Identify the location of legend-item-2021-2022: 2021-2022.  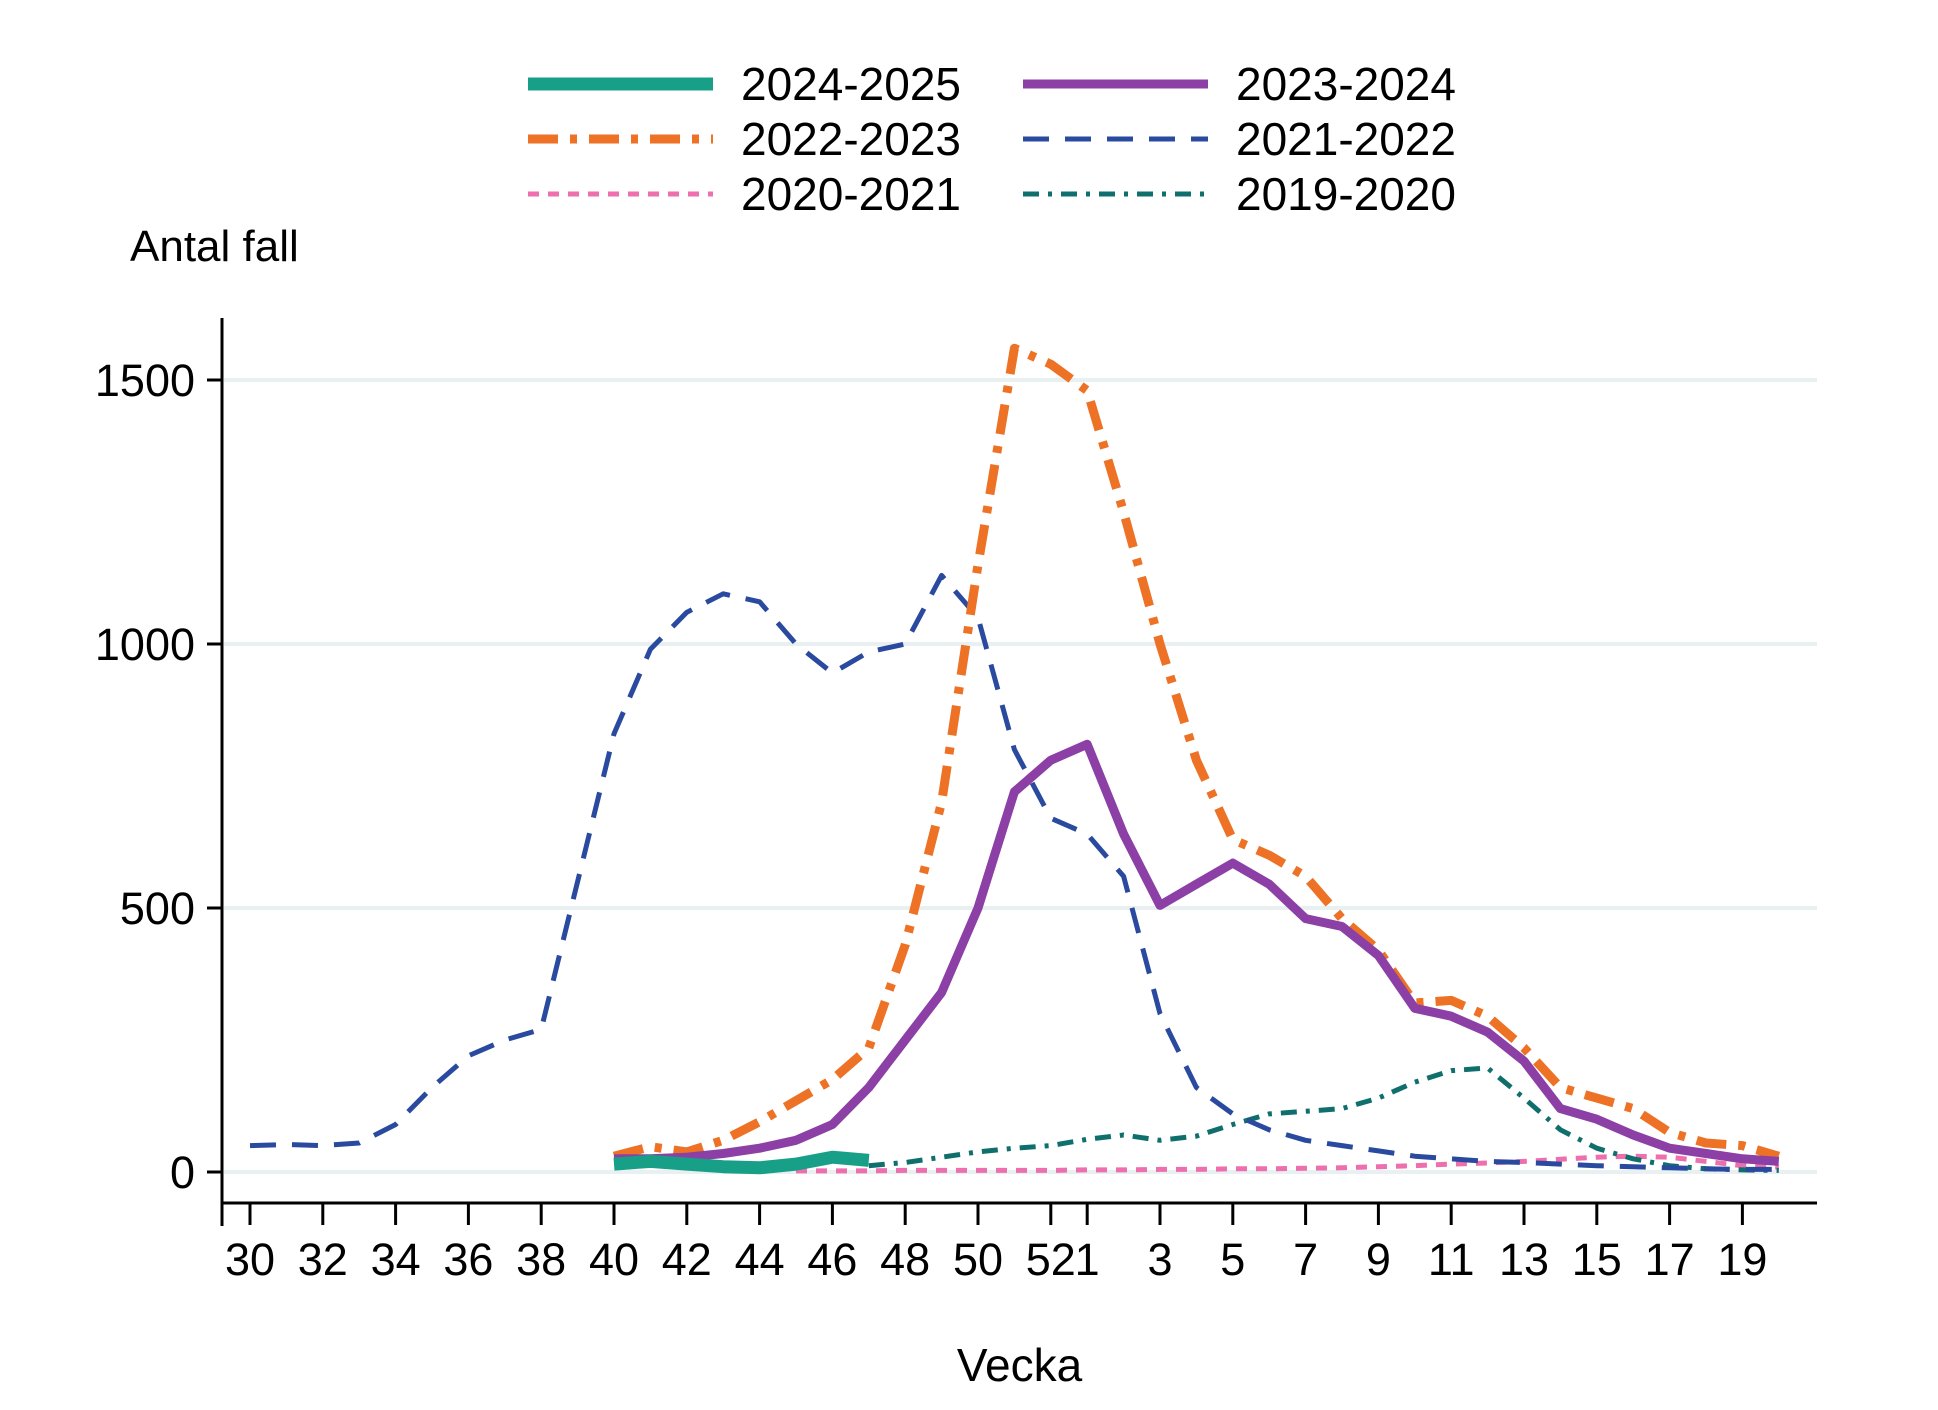
(1239, 139).